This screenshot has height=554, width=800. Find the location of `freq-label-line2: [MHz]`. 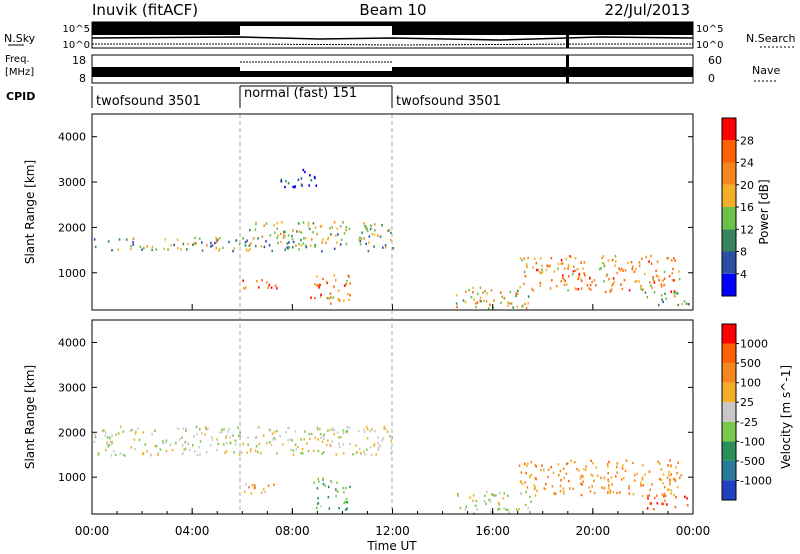

freq-label-line2: [MHz] is located at coordinates (19, 72).